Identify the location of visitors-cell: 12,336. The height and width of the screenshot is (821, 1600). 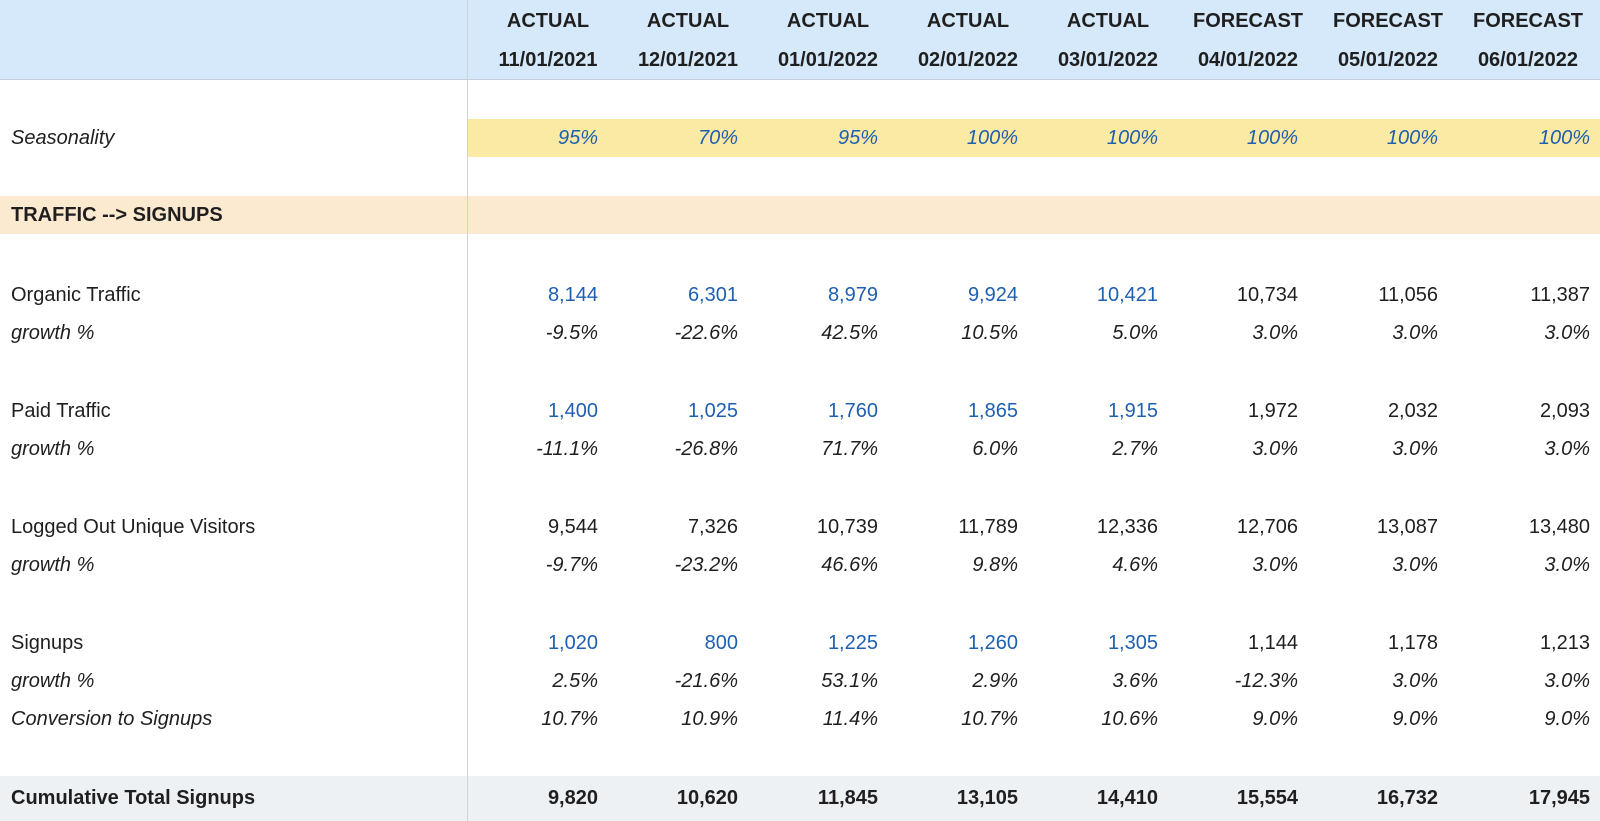
(1127, 526).